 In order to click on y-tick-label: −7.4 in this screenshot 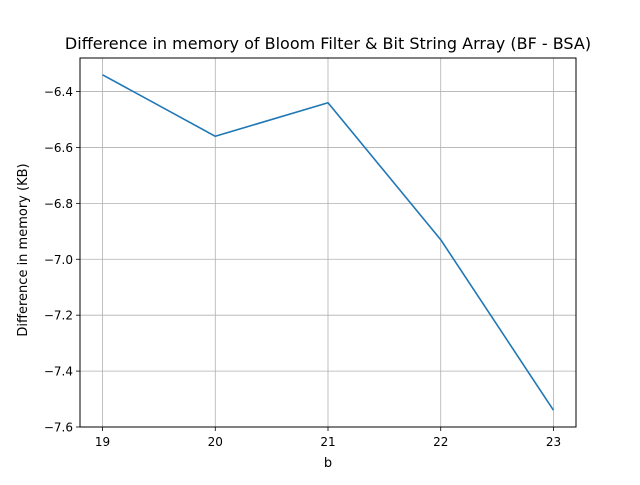, I will do `click(58, 372)`.